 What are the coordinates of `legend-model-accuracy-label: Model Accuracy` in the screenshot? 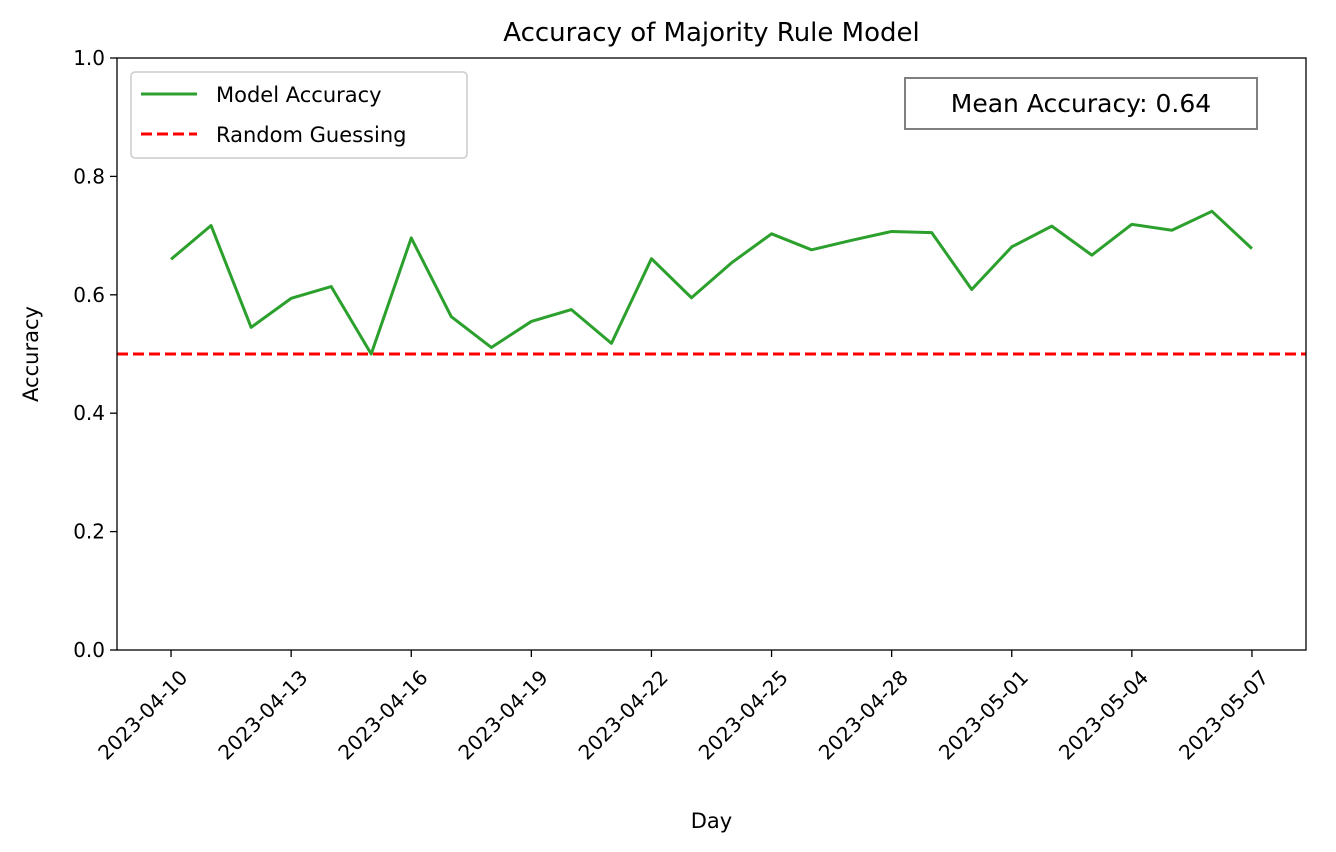 It's located at (299, 95).